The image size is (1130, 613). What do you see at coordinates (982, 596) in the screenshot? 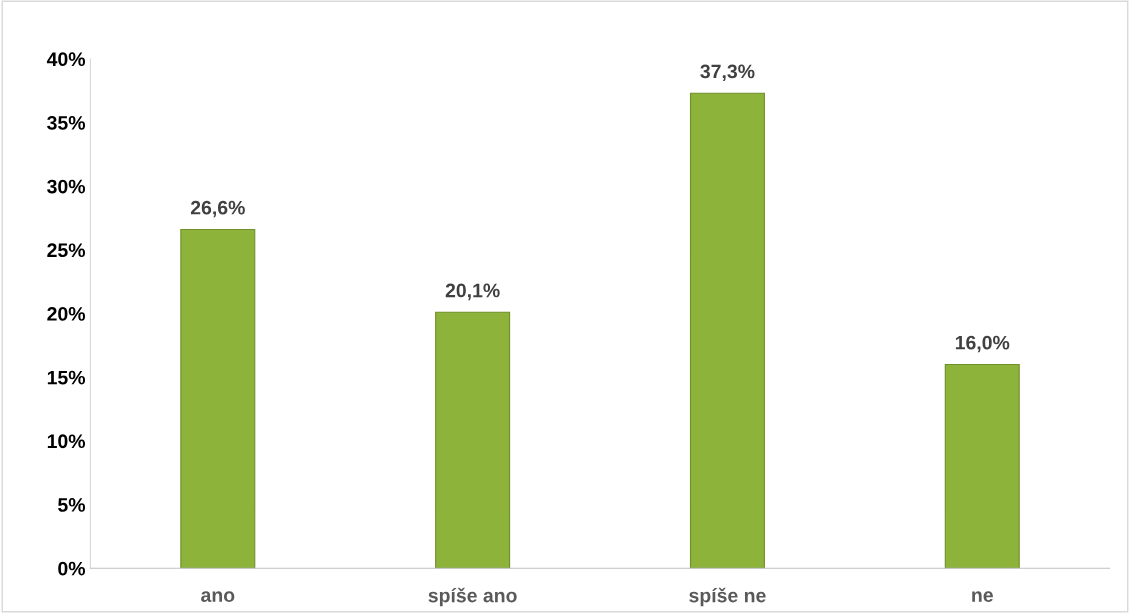
I see `x-tick-label: ne` at bounding box center [982, 596].